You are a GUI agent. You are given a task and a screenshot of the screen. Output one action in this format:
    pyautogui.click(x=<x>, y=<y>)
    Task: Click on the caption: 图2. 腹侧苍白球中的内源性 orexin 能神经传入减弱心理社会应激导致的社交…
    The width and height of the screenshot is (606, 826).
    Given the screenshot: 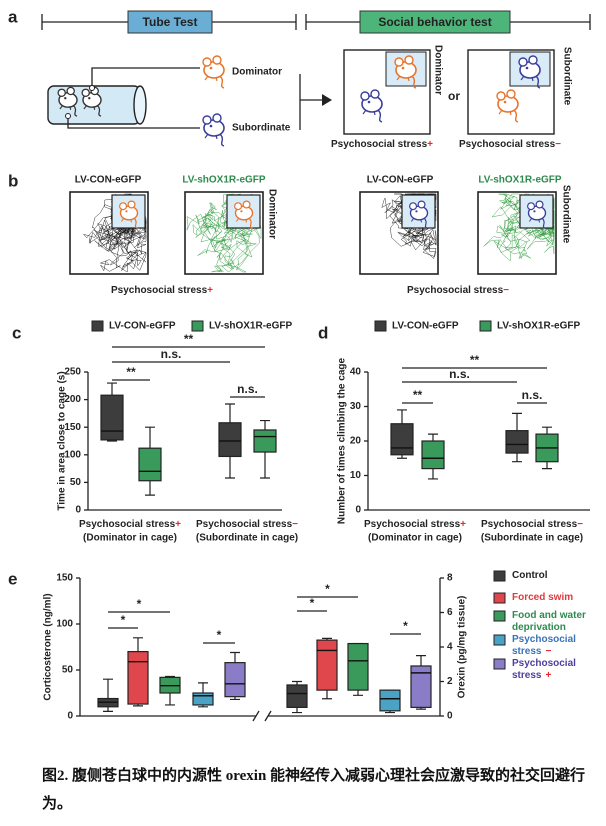 What is the action you would take?
    pyautogui.click(x=314, y=790)
    